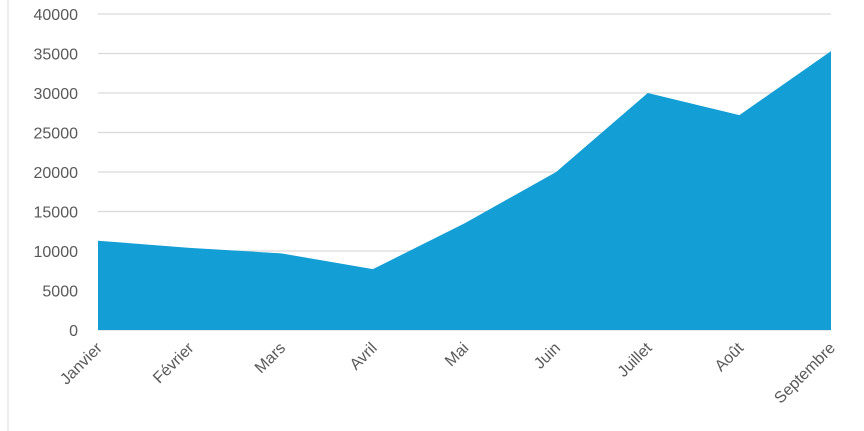 This screenshot has height=431, width=864. What do you see at coordinates (281, 253) in the screenshot?
I see `data-point-mars` at bounding box center [281, 253].